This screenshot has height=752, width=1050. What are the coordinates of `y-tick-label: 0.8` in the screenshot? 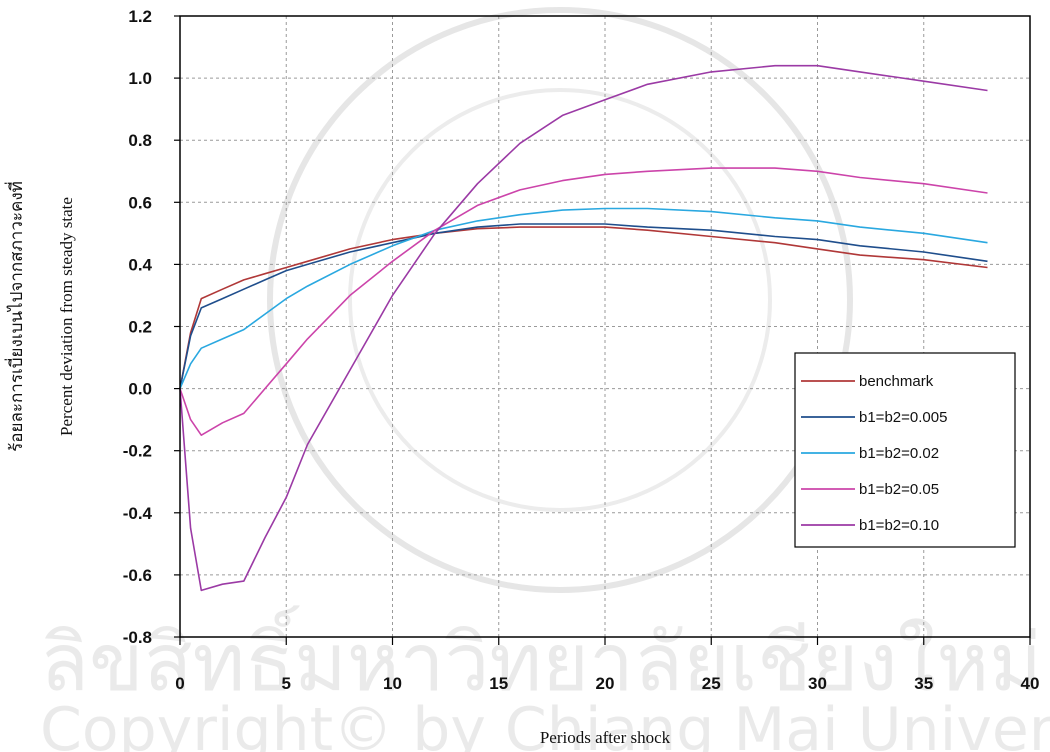 It's located at (140, 140).